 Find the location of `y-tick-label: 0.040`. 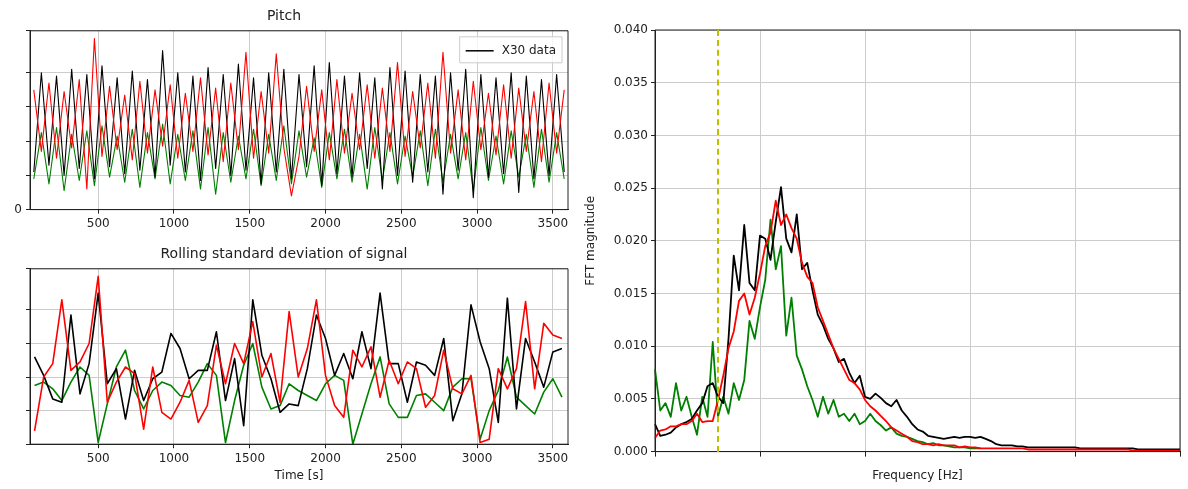

y-tick-label: 0.040 is located at coordinates (630, 29).